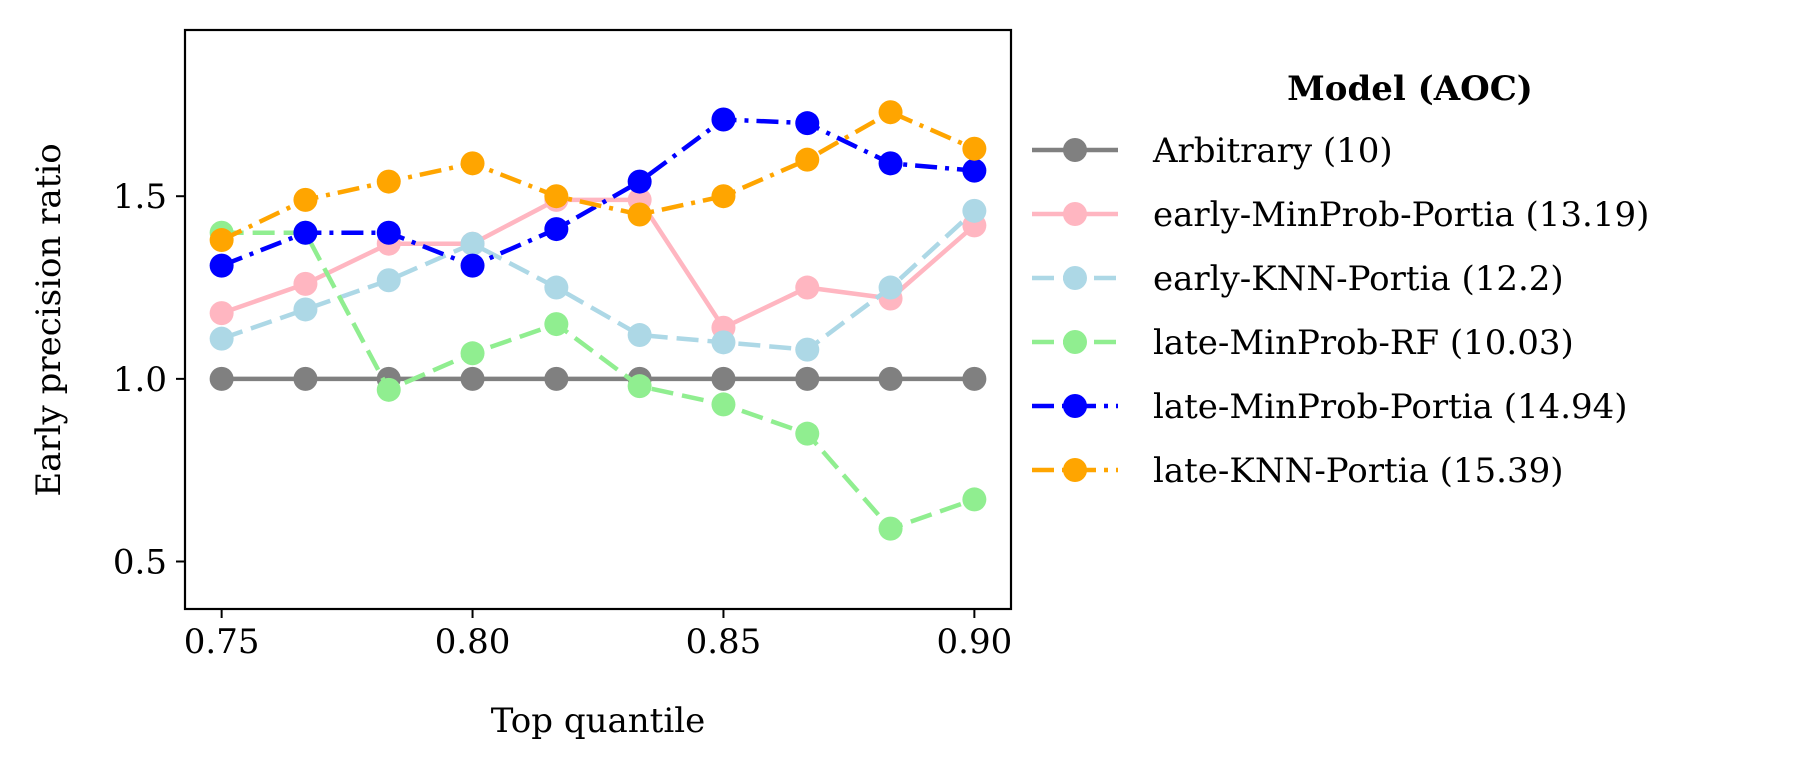 The image size is (1797, 767). What do you see at coordinates (975, 642) in the screenshot?
I see `x-tick-label: 0.90` at bounding box center [975, 642].